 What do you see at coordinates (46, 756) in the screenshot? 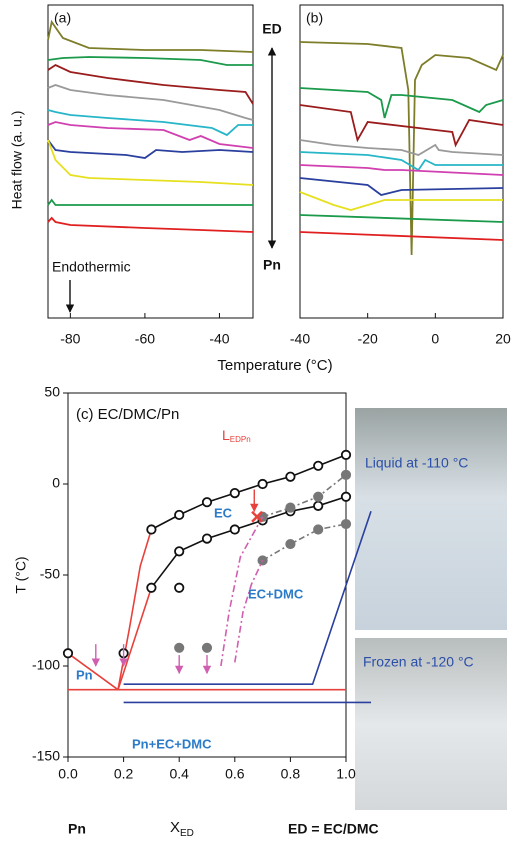
I see `y-tick-label: -150` at bounding box center [46, 756].